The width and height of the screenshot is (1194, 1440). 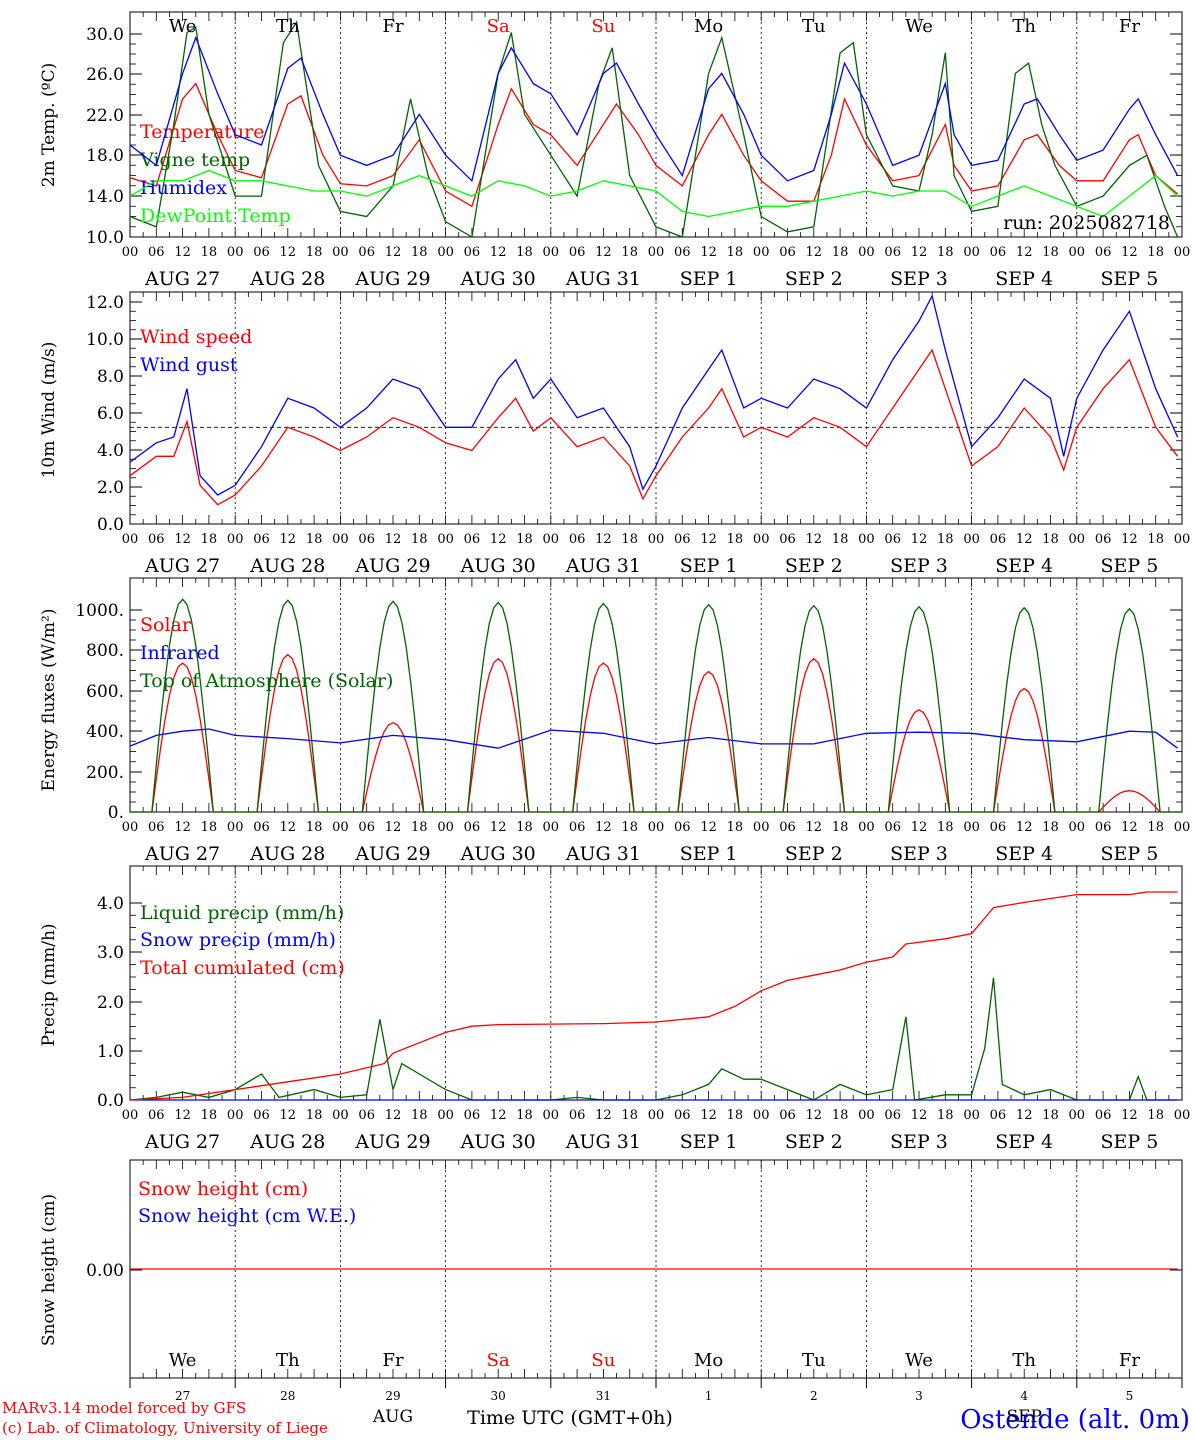 I want to click on date-label: SEP 5, so click(x=1129, y=854).